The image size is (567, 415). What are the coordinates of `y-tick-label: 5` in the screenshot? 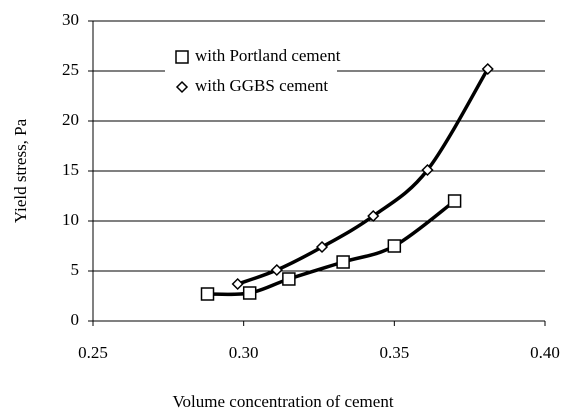 It's located at (75, 269).